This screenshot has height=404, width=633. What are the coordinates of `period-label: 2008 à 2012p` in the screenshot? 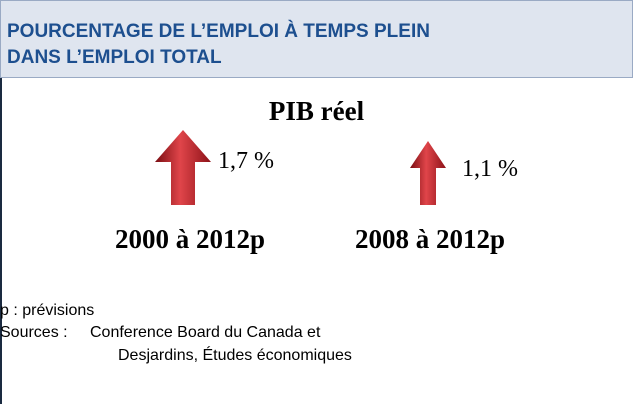 It's located at (430, 239).